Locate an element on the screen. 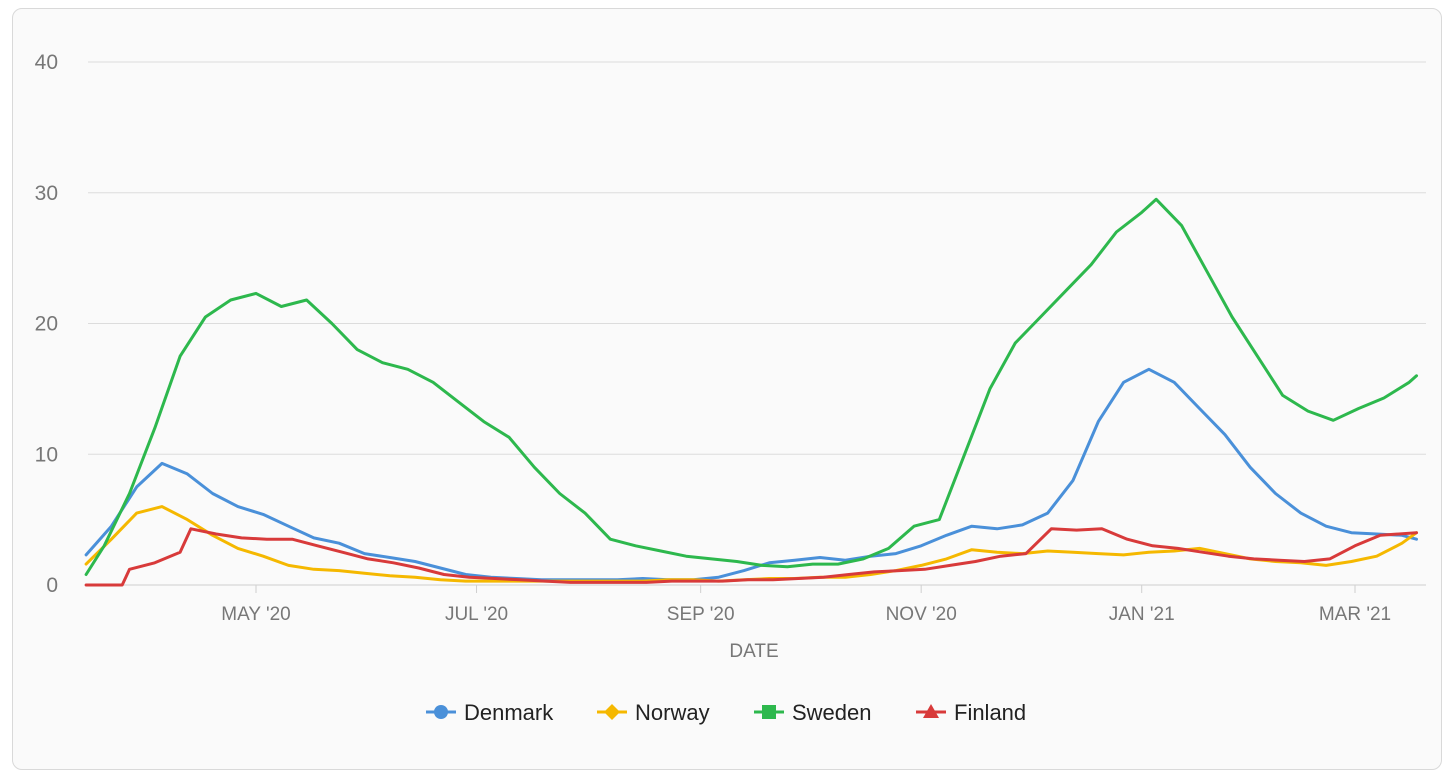 Image resolution: width=1456 pixels, height=784 pixels. legend-marker-diamond-icon is located at coordinates (612, 712).